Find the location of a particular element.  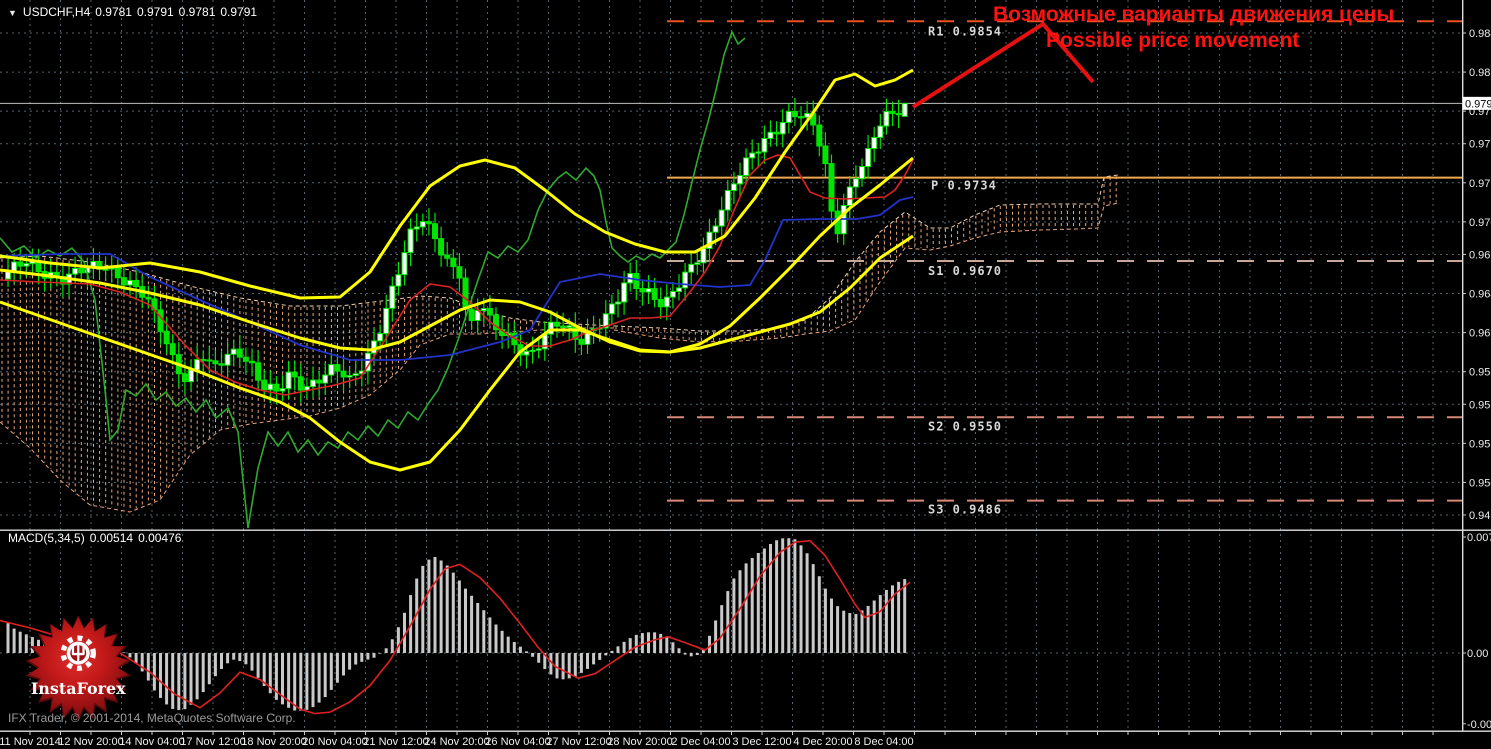

time-axis-label: 12 Nov 20:00 is located at coordinates (90, 742).